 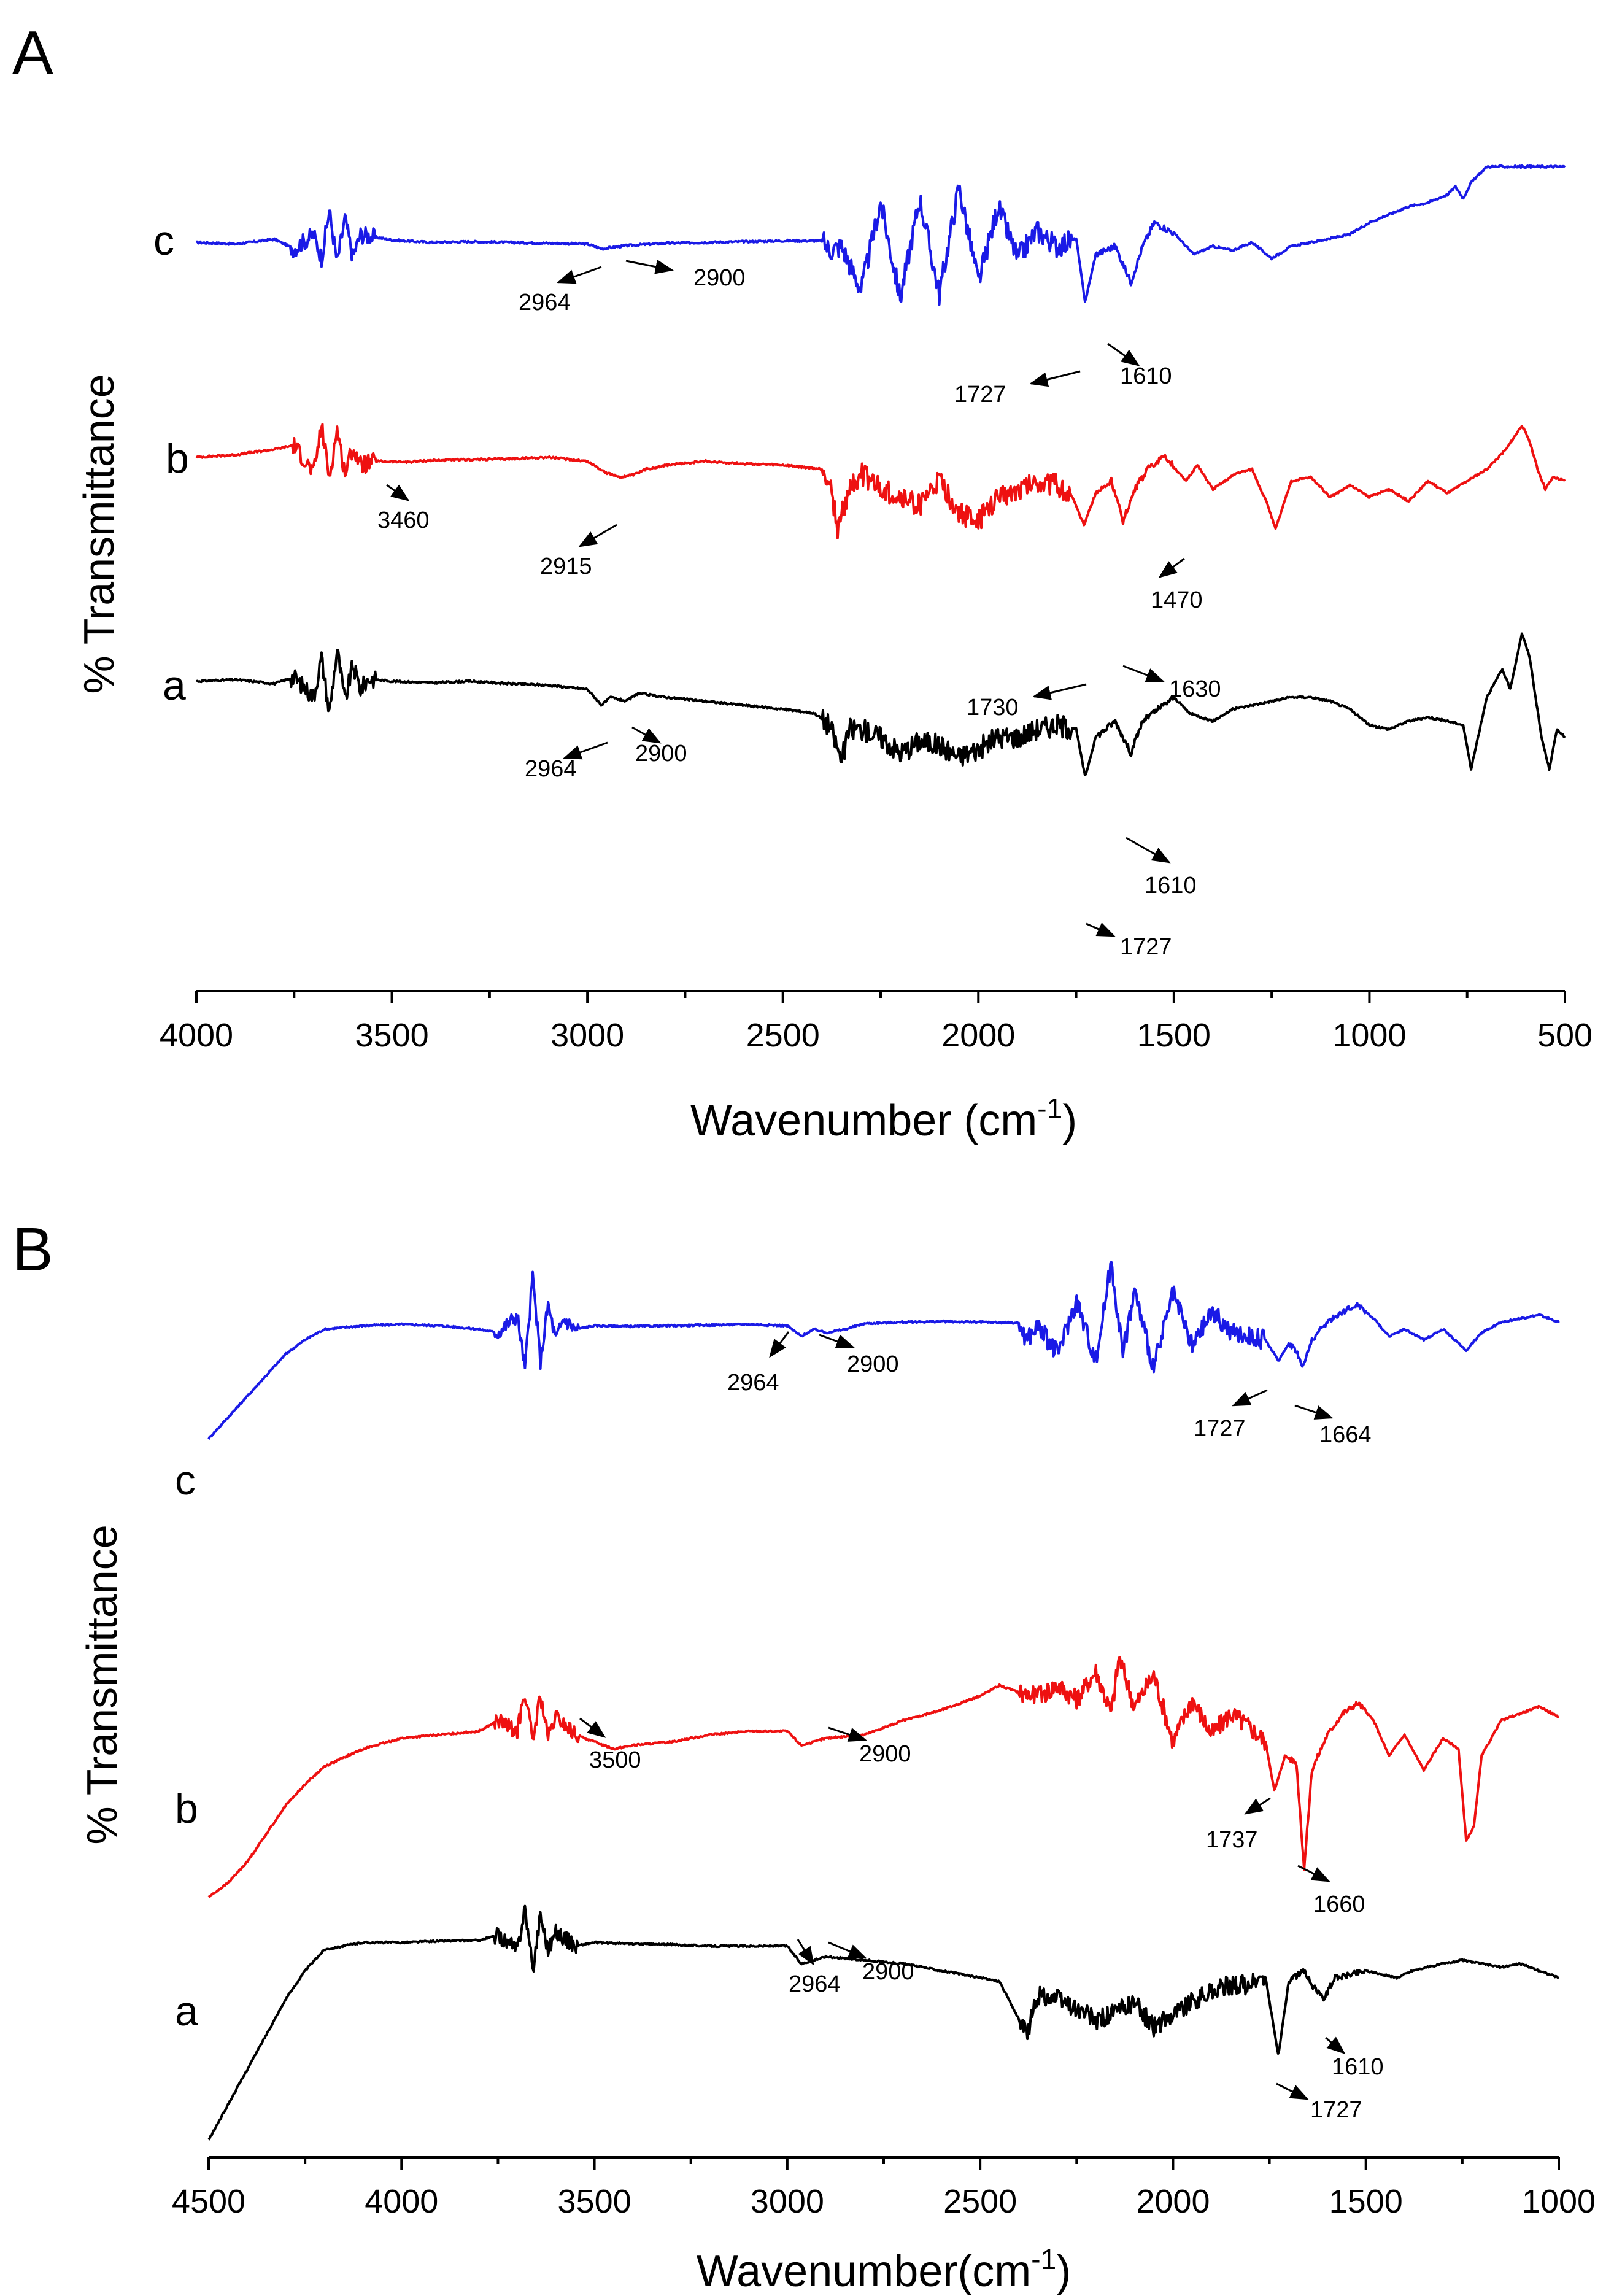 What do you see at coordinates (1345, 1435) in the screenshot?
I see `annotation: 1664` at bounding box center [1345, 1435].